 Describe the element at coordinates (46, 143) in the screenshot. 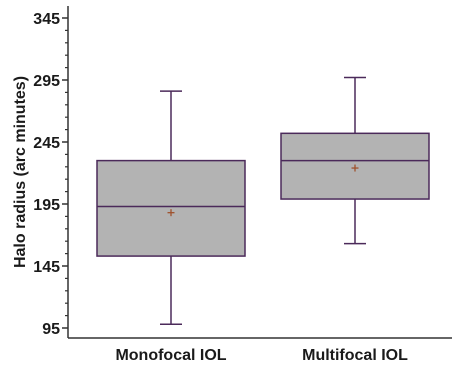

I see `y-tick-label: 245` at that location.